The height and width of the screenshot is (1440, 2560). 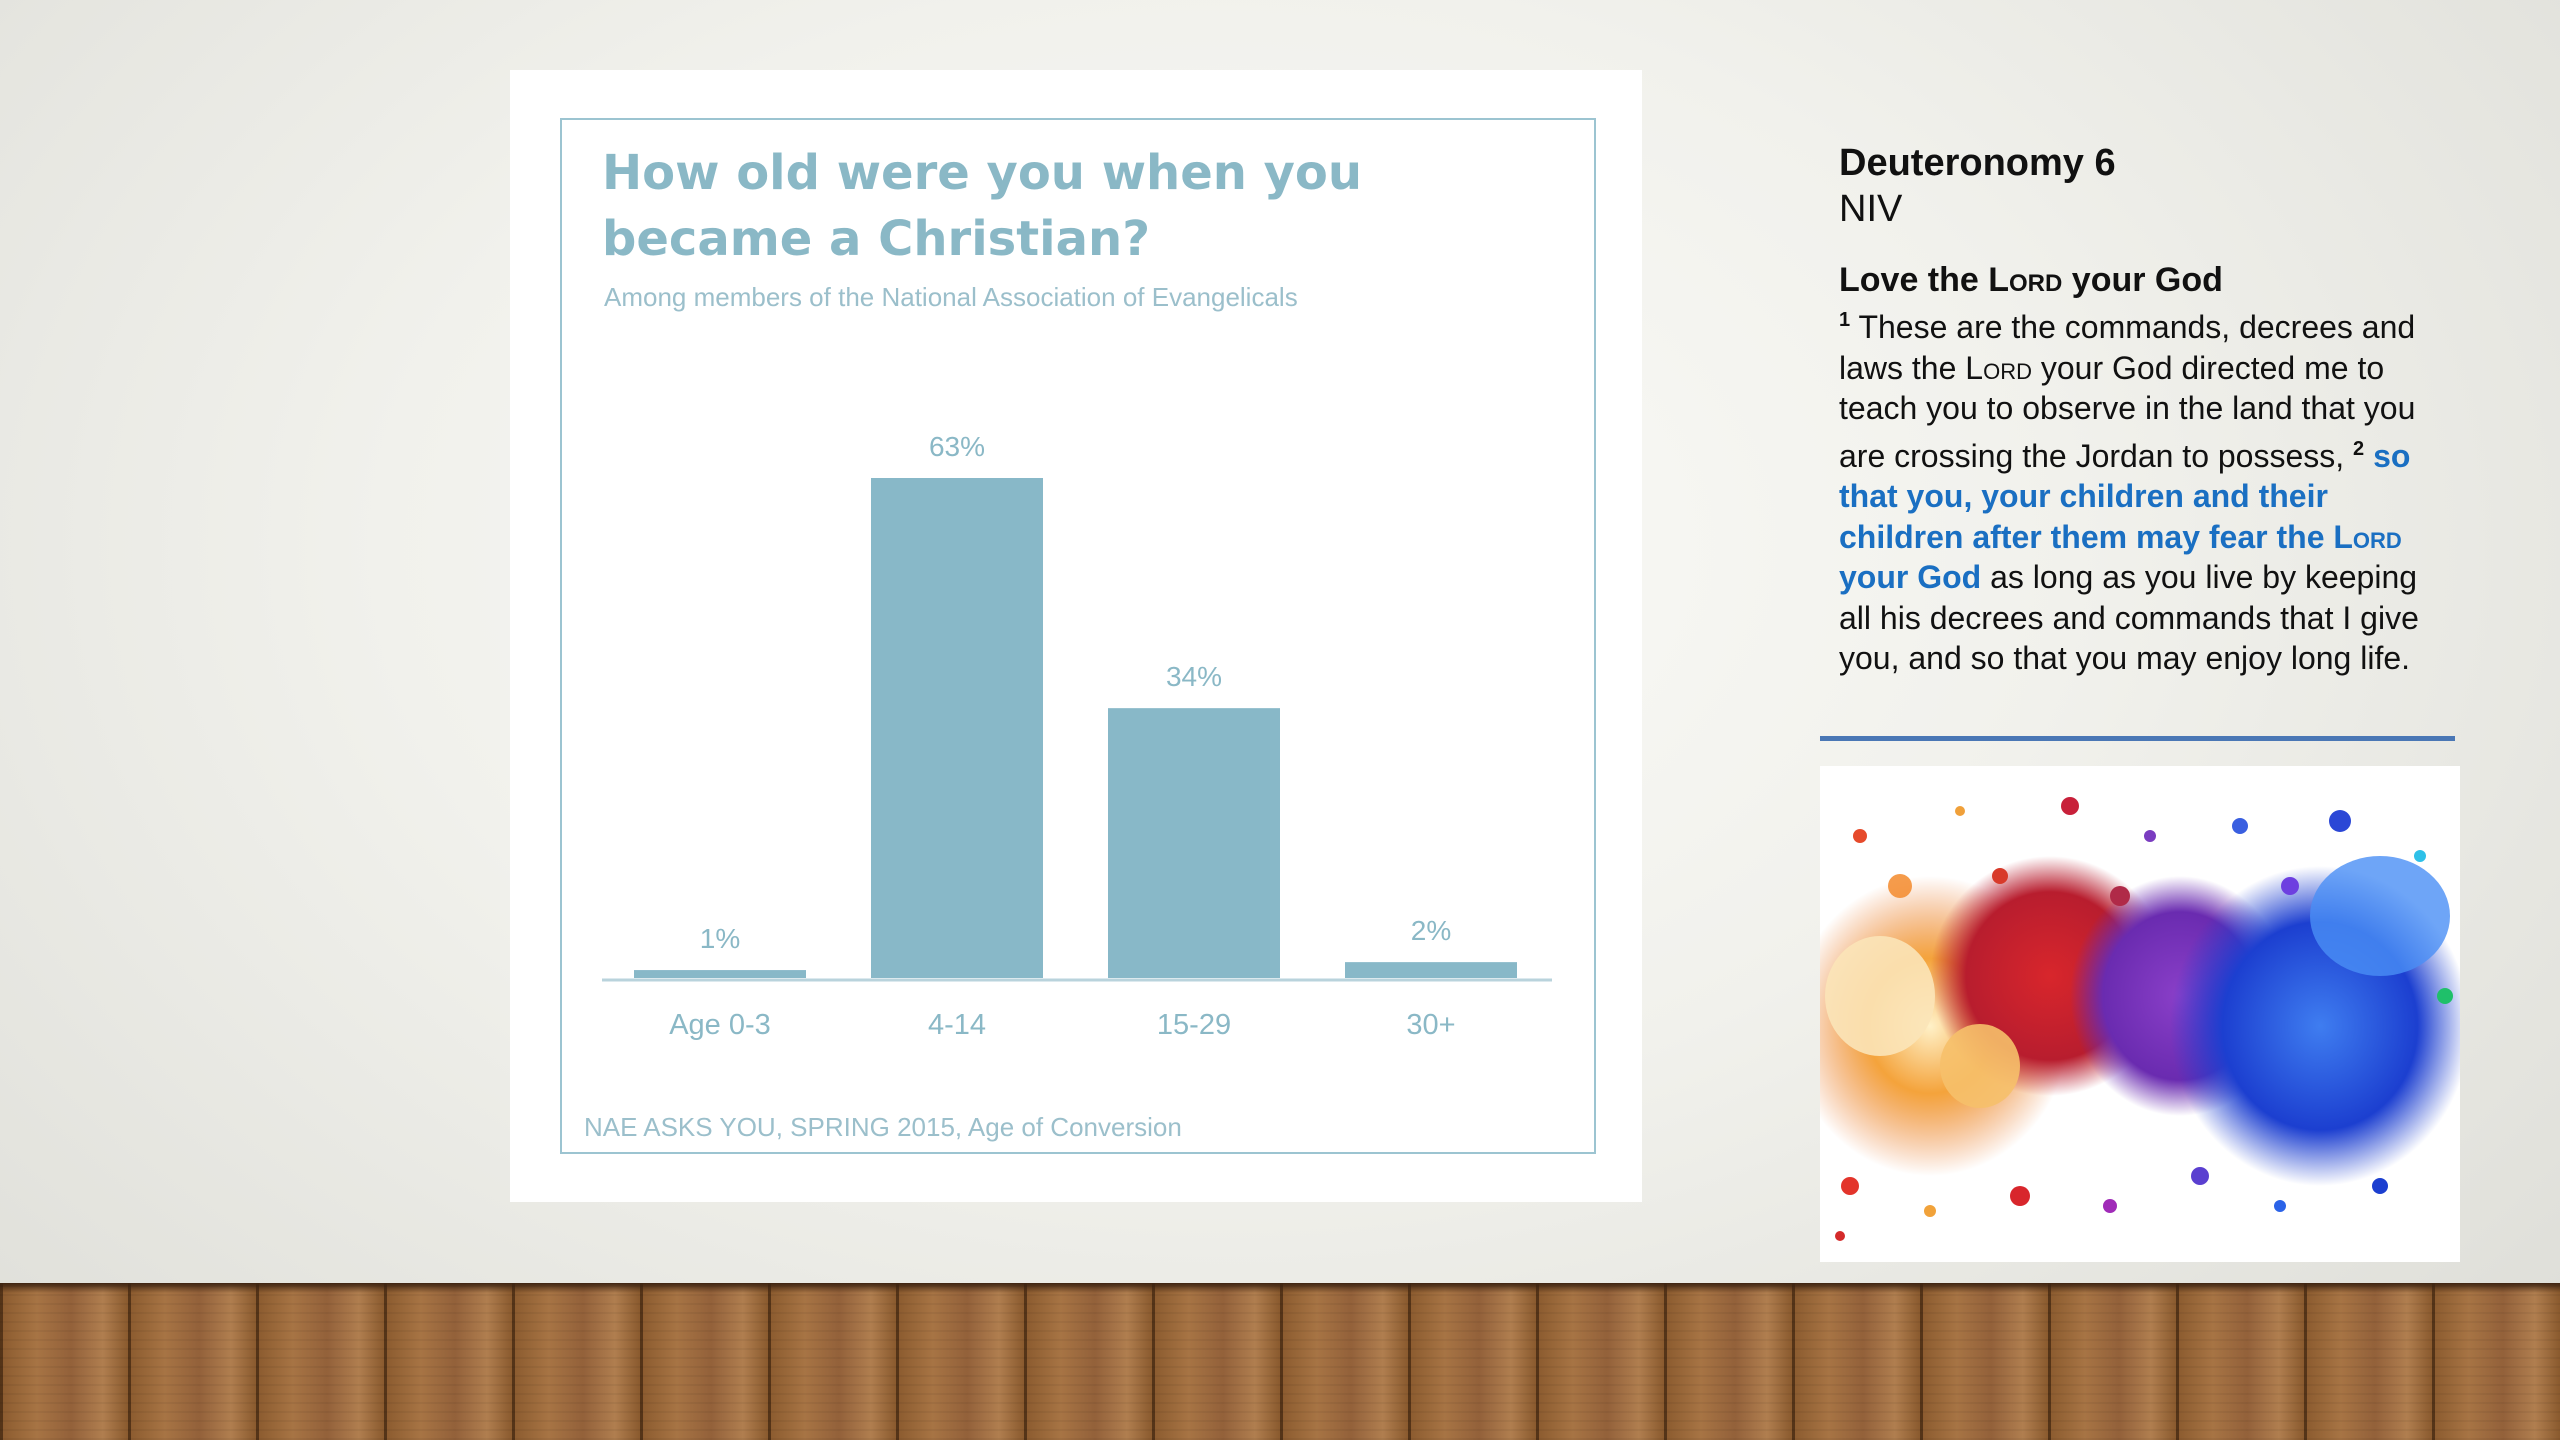 What do you see at coordinates (1914, 280) in the screenshot?
I see `heading-pre: Love the` at bounding box center [1914, 280].